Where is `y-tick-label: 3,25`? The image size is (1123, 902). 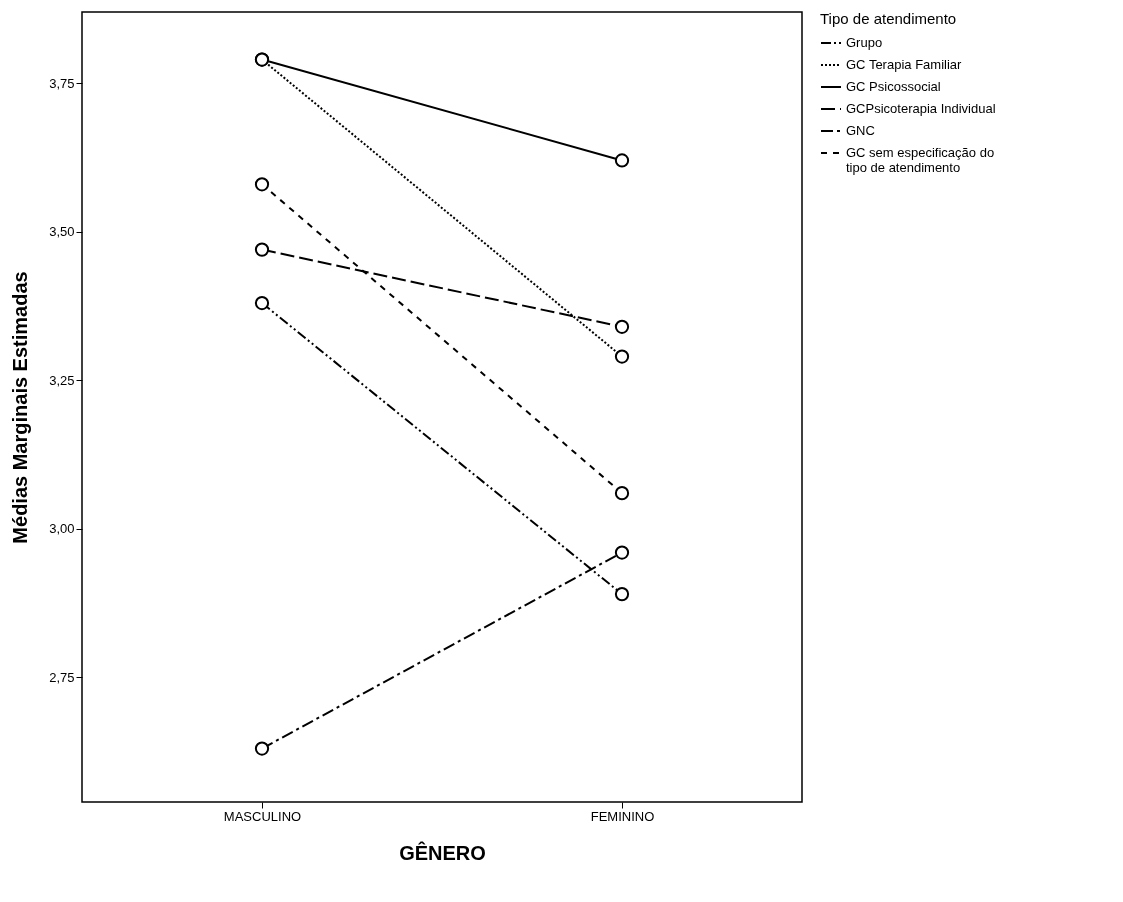
y-tick-label: 3,25 is located at coordinates (62, 380).